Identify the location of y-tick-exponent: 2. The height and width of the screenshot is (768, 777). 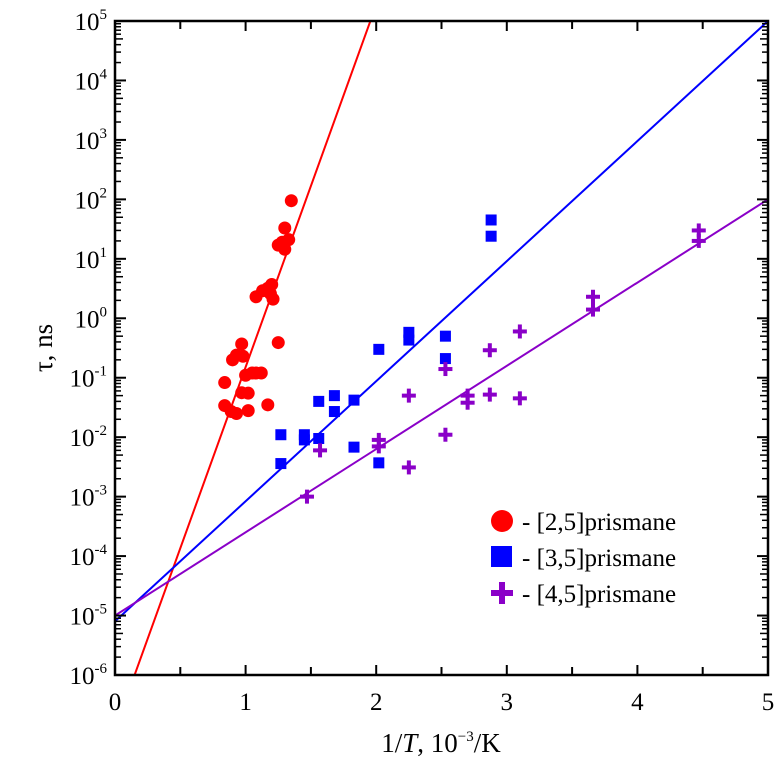
(104, 193).